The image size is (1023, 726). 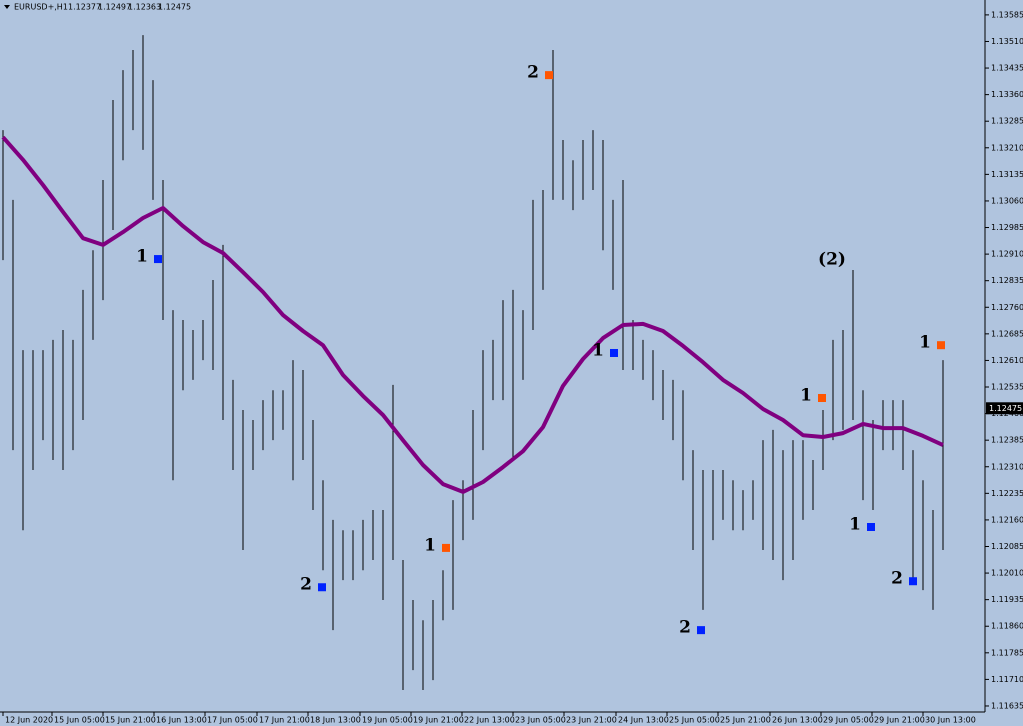 I want to click on y-tick-label: 1.12985, so click(x=1007, y=227).